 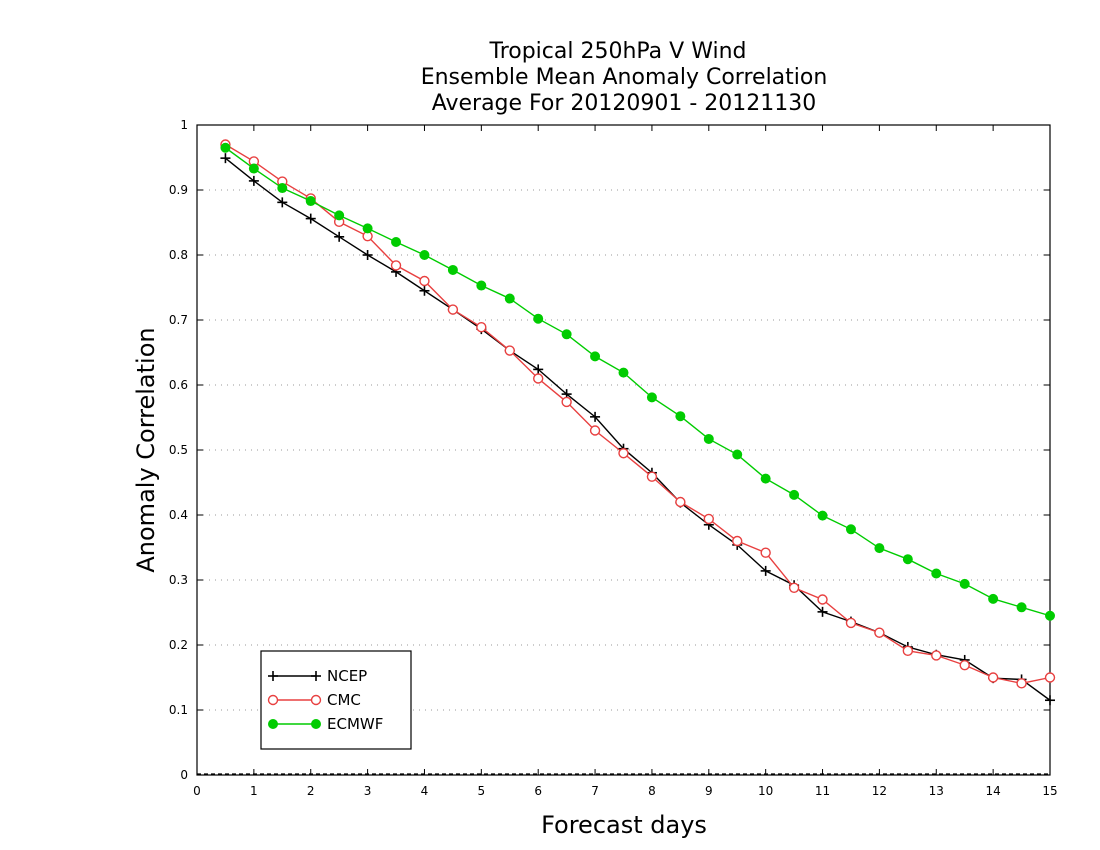 I want to click on y-tick-label: 0.9, so click(x=178, y=190).